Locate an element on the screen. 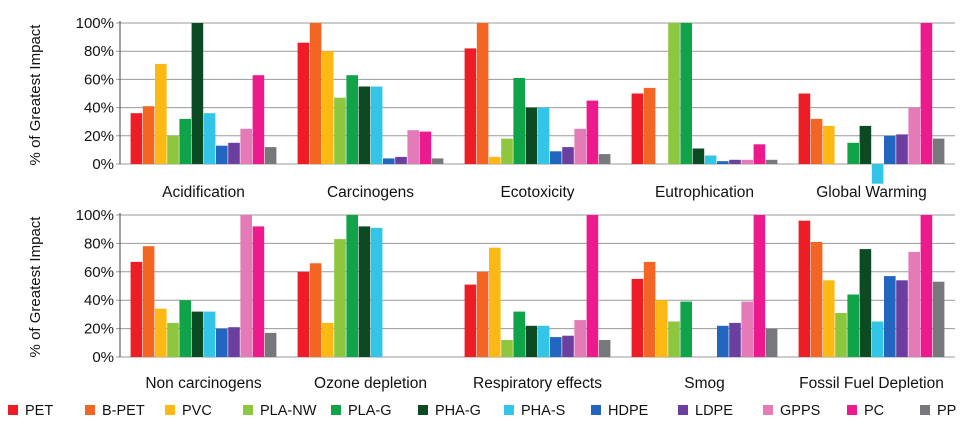  y-tick-label: 60% is located at coordinates (99, 79).